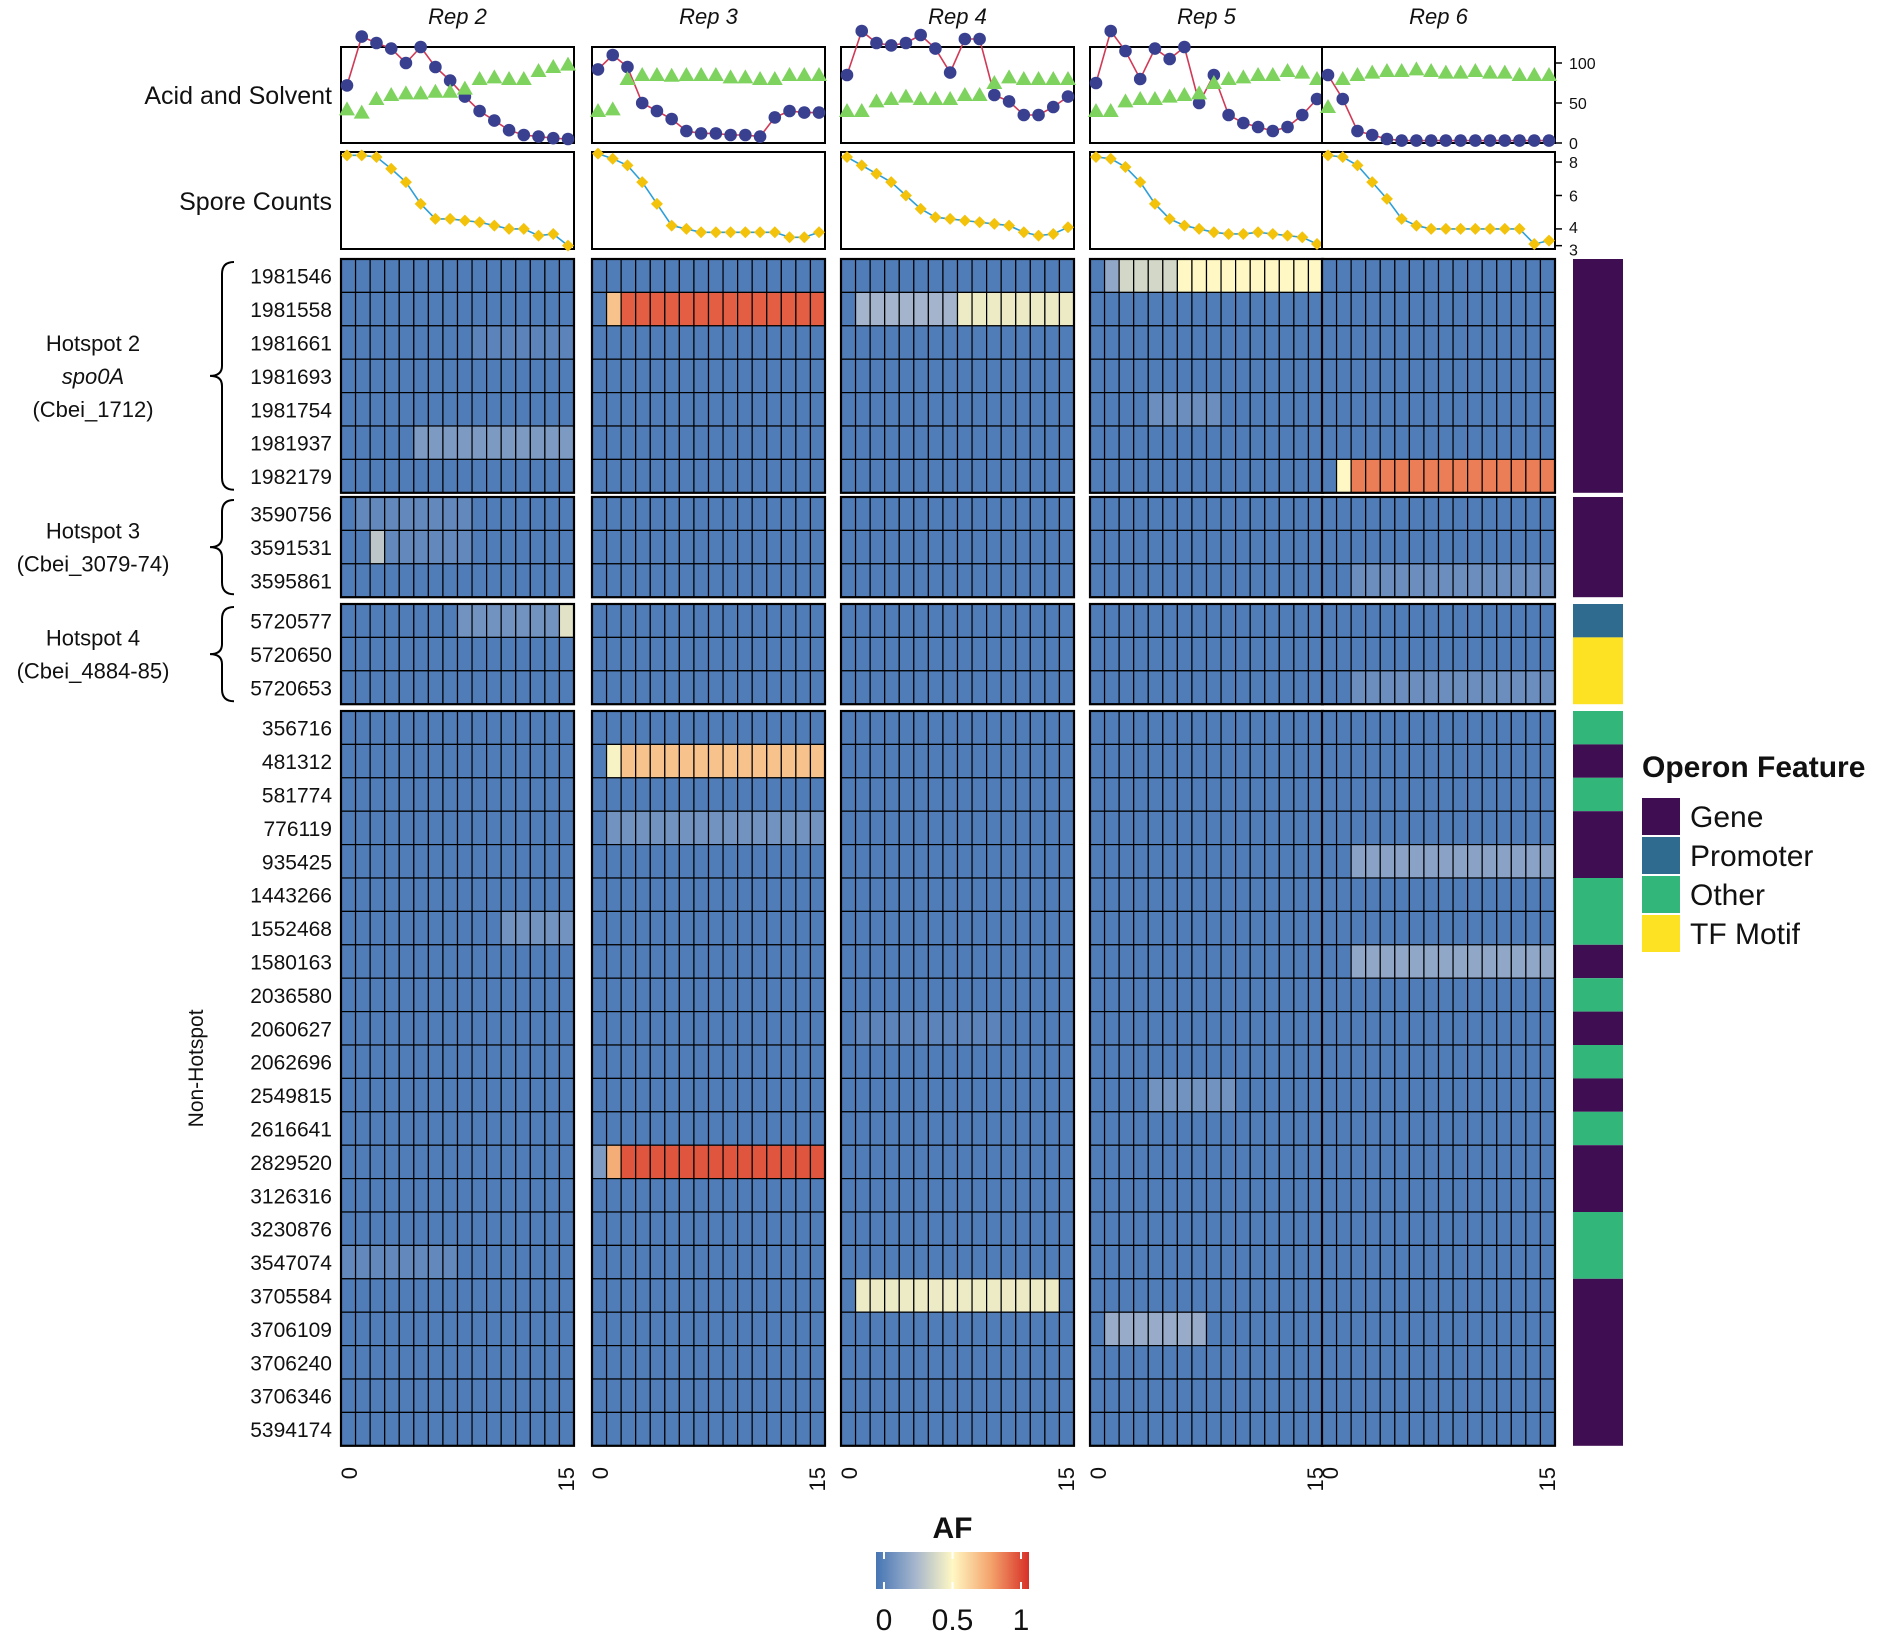 The height and width of the screenshot is (1635, 1902). What do you see at coordinates (238, 96) in the screenshot?
I see `acid-solvent-label: Acid and Solvent` at bounding box center [238, 96].